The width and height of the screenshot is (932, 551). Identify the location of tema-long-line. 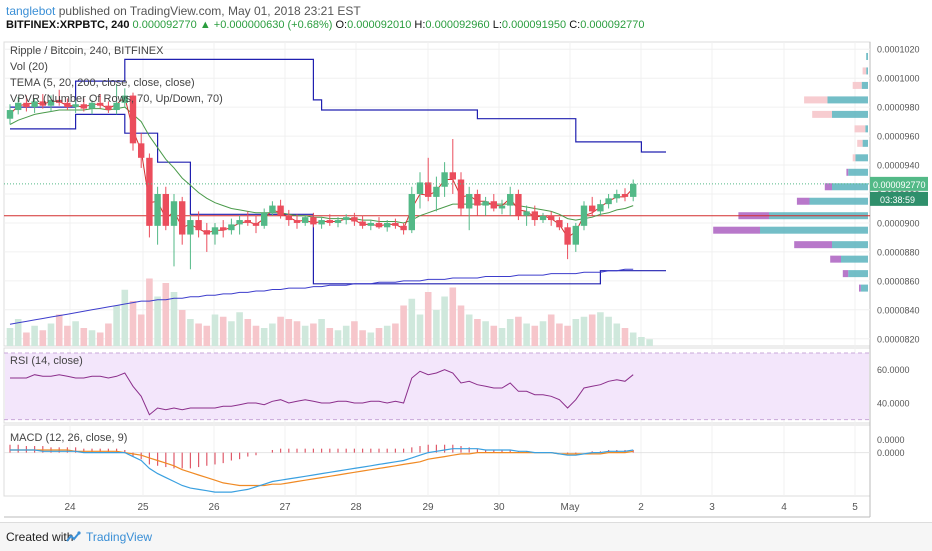
(321, 296).